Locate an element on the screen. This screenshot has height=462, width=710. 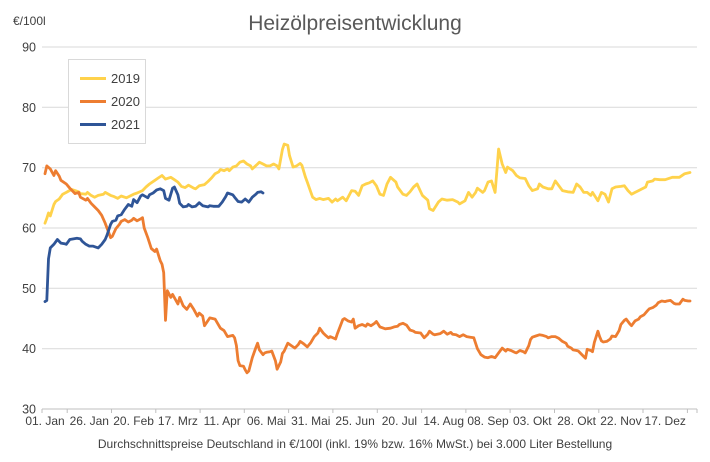
series-line-2021 is located at coordinates (154, 244).